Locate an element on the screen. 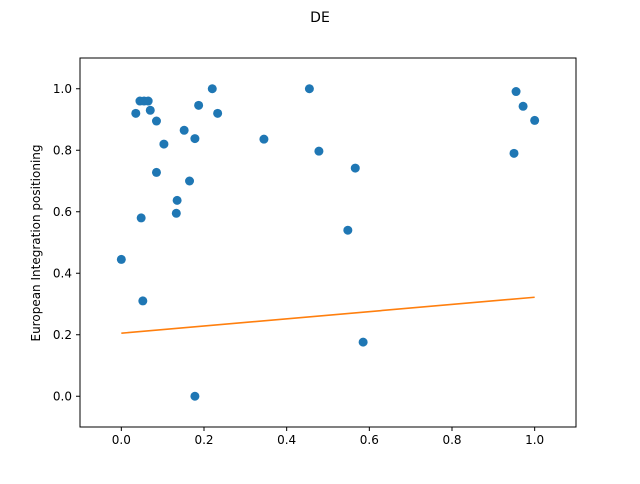  y-tick-label: 0.8 is located at coordinates (62, 150).